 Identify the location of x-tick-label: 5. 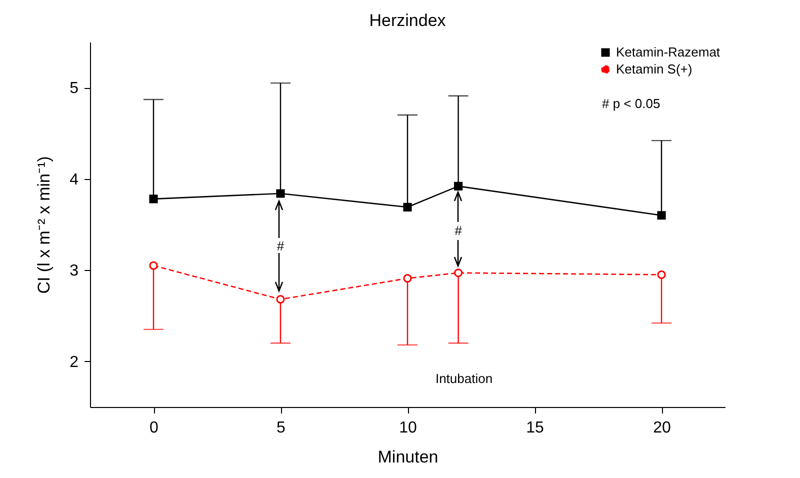
(281, 428).